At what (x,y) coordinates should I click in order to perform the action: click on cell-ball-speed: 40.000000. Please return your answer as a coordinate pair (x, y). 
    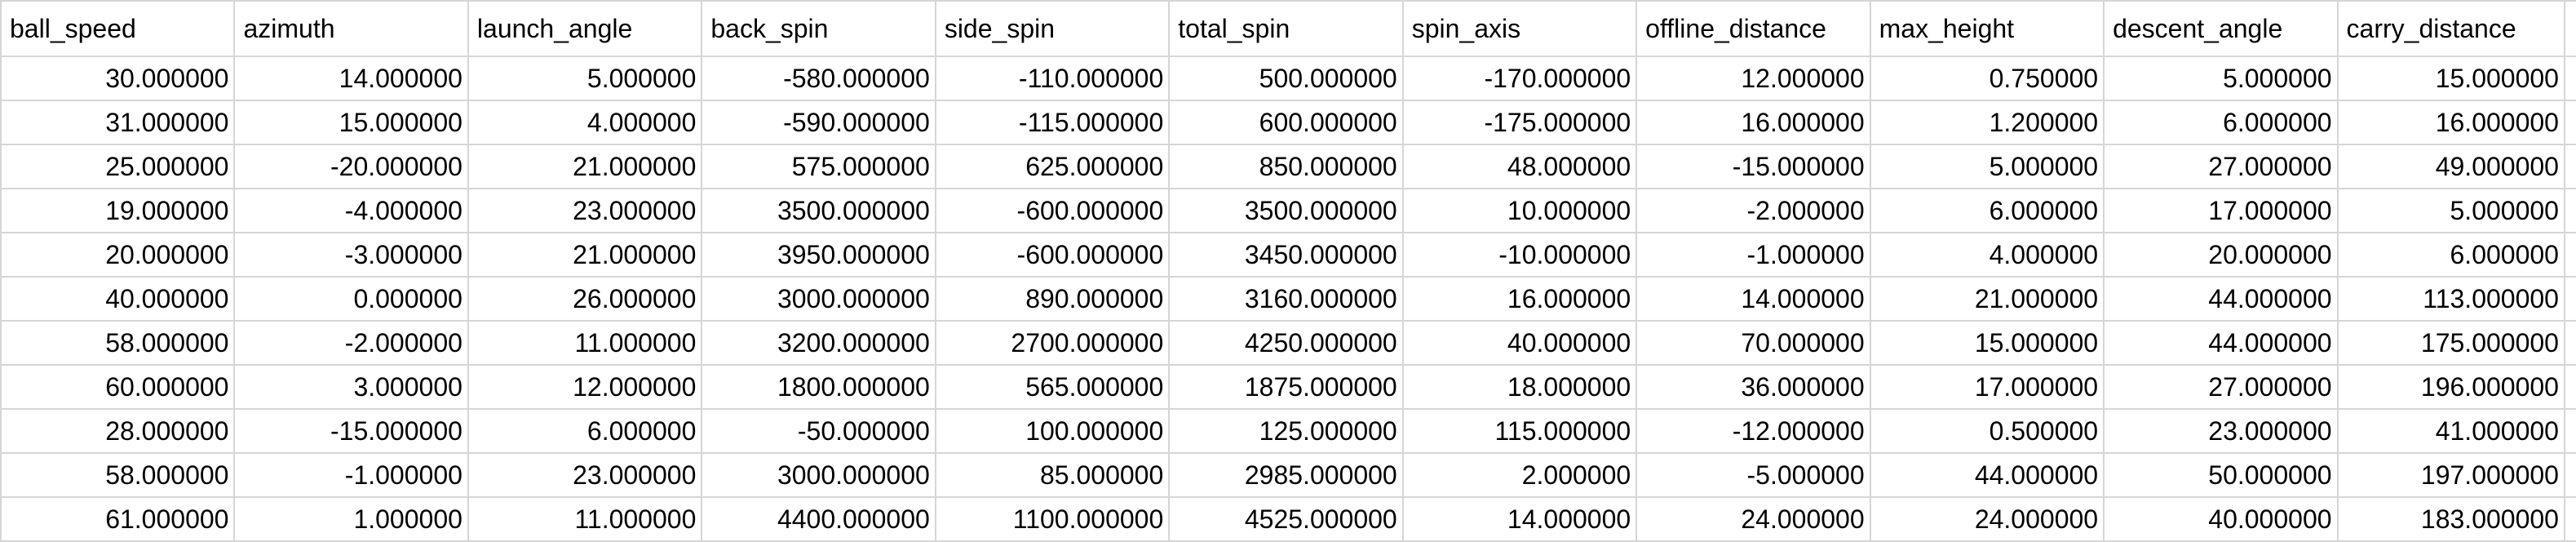
    Looking at the image, I should click on (118, 299).